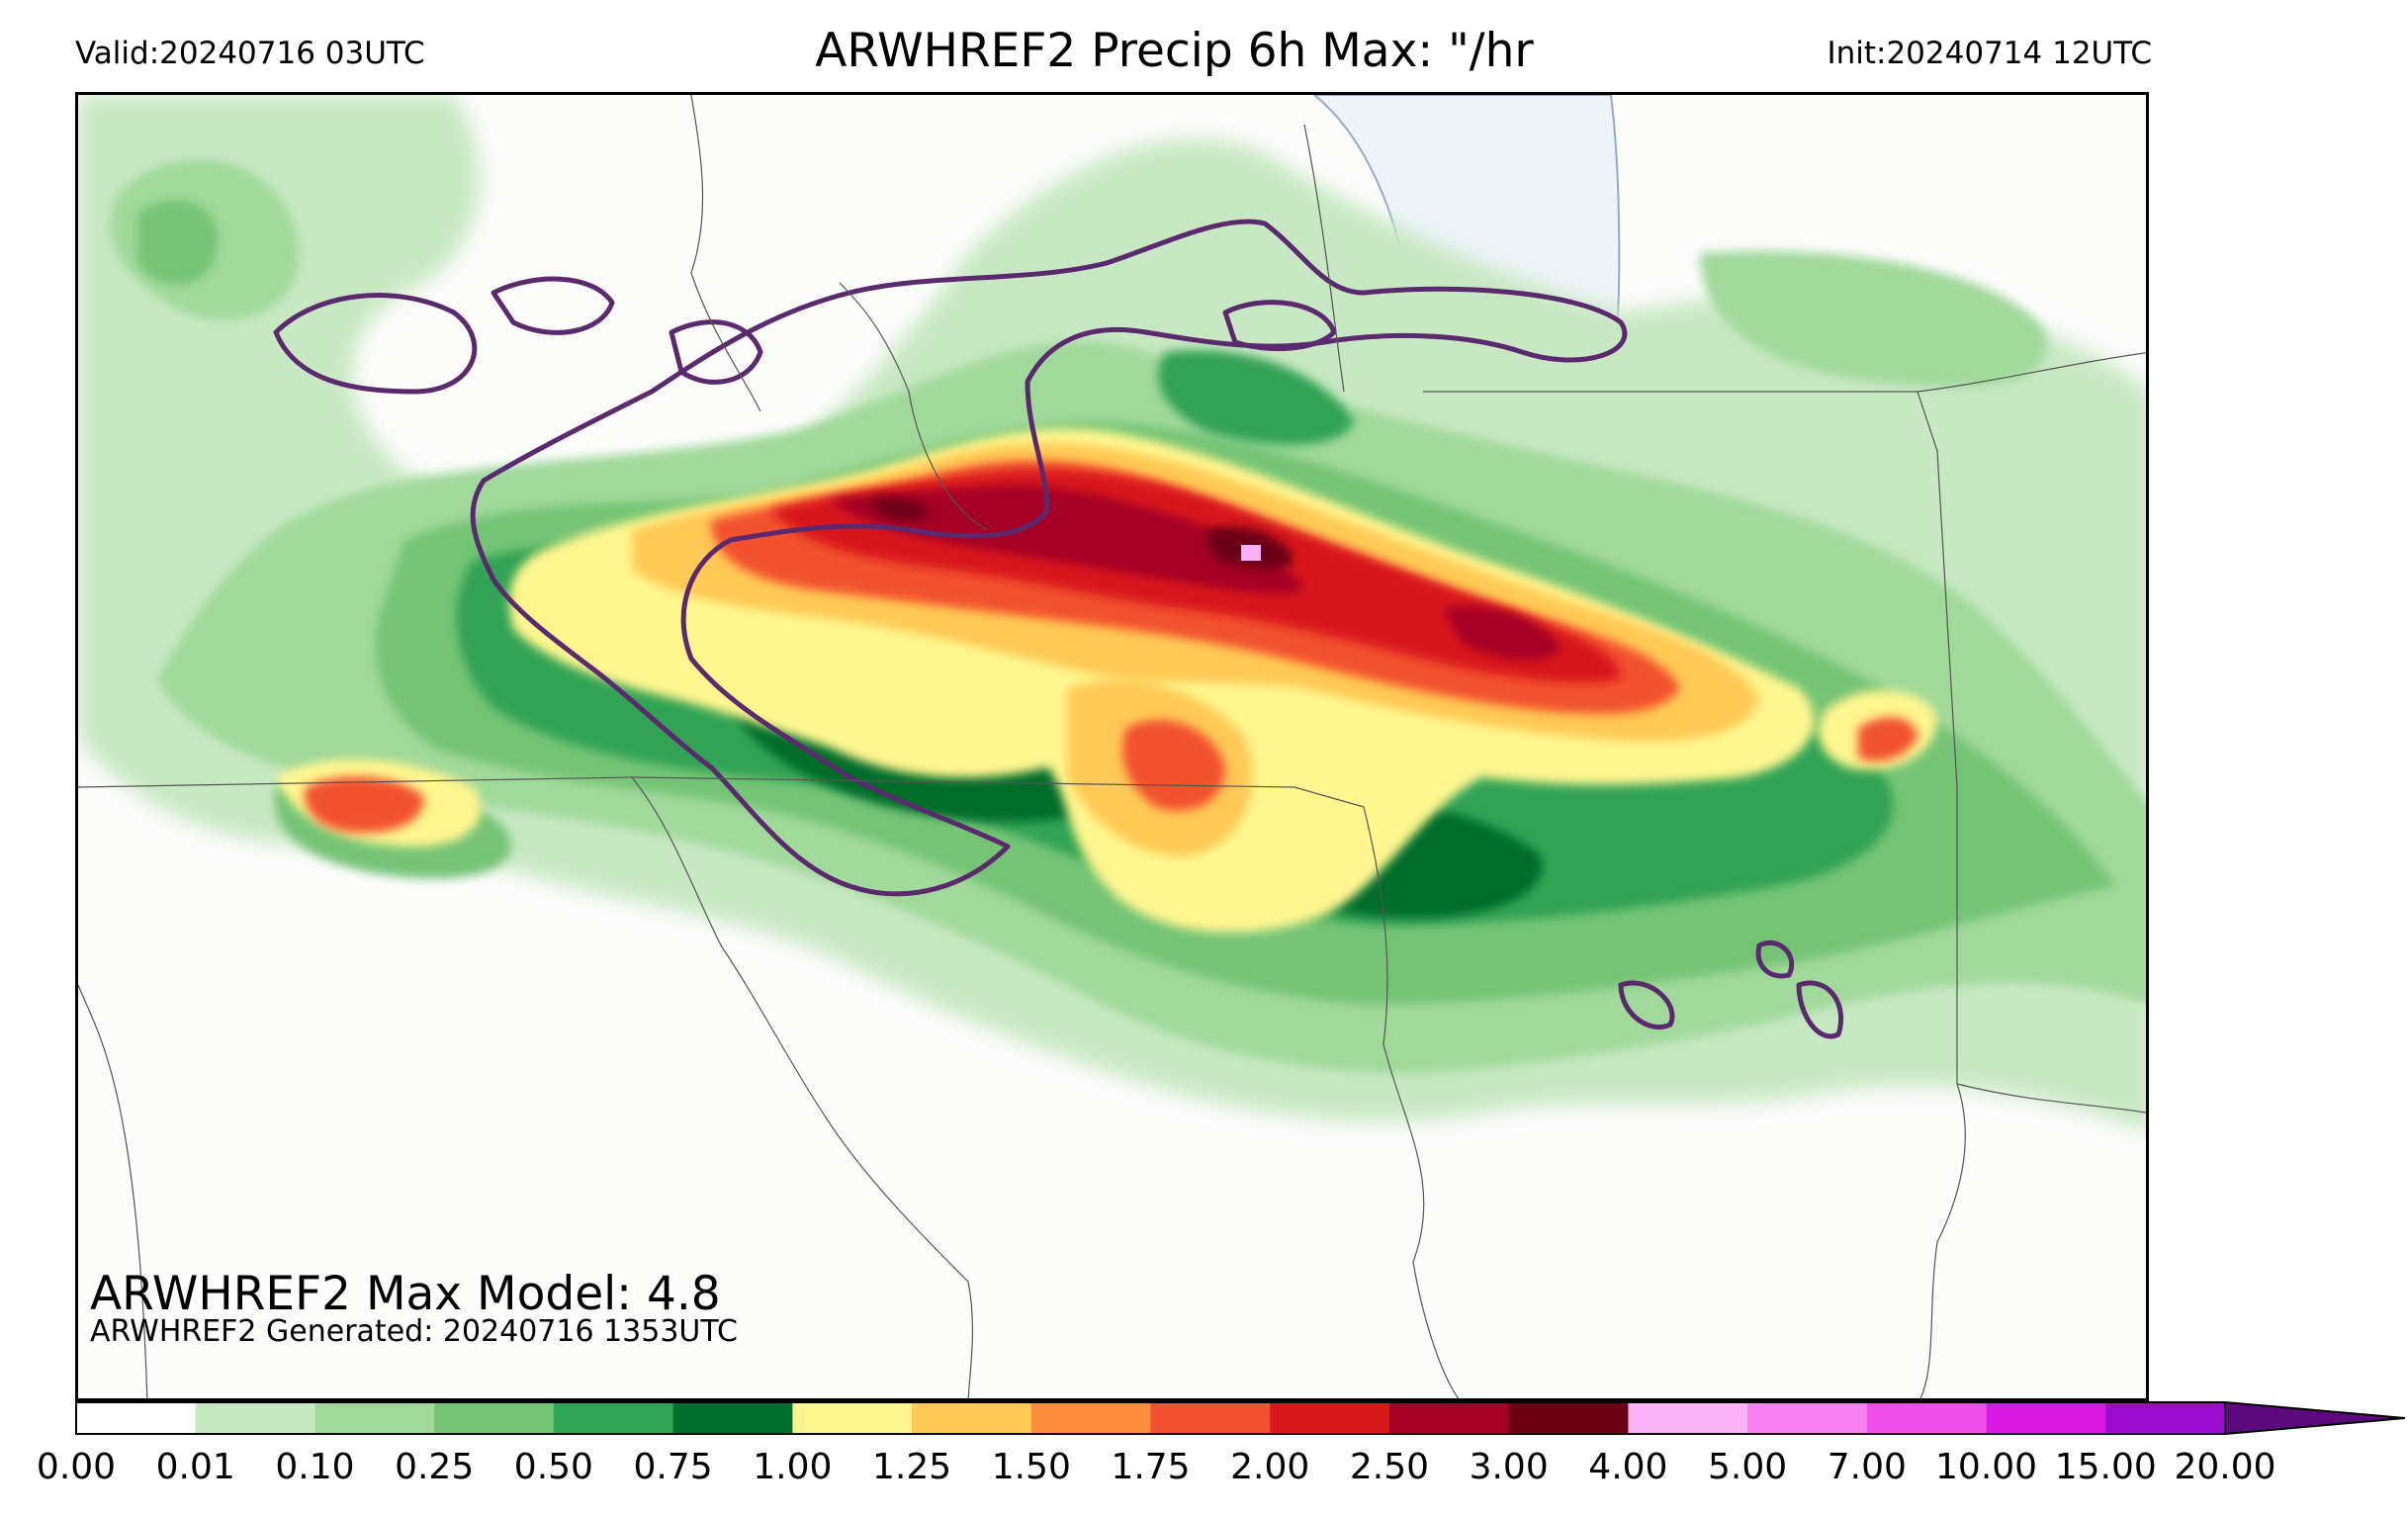 The image size is (2408, 1517). I want to click on colorbar-frame, so click(1150, 1418).